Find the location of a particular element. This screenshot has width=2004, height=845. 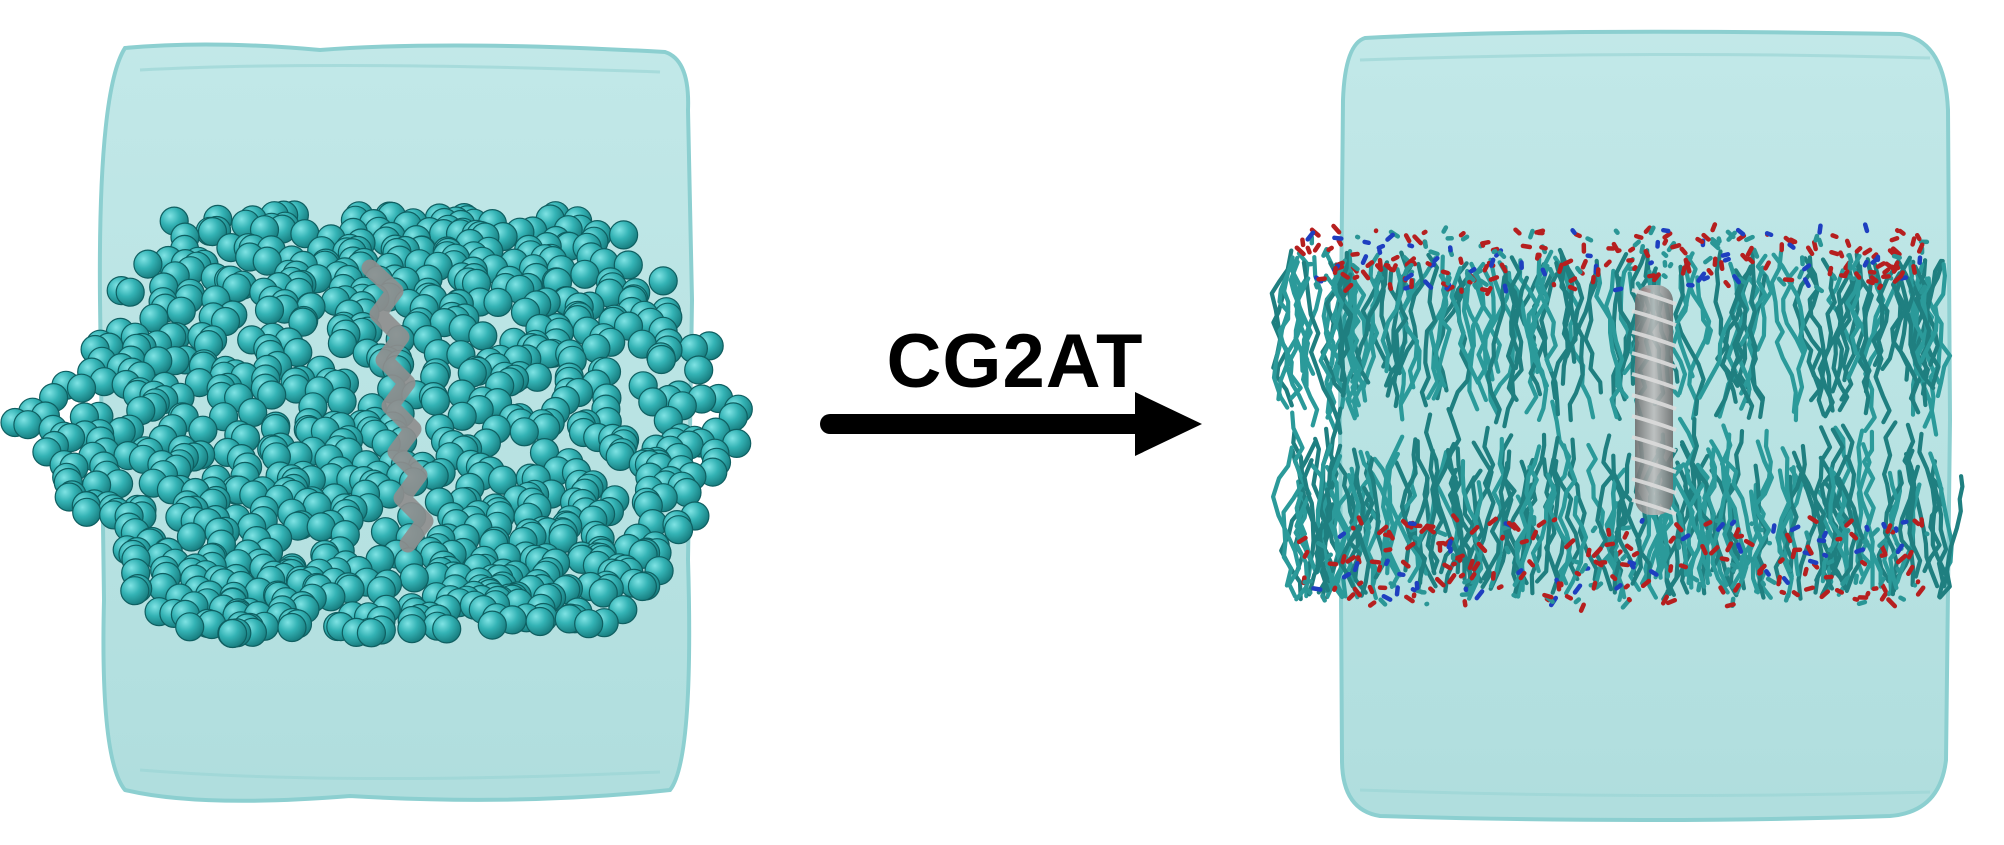

helix-turn is located at coordinates (1654, 297).